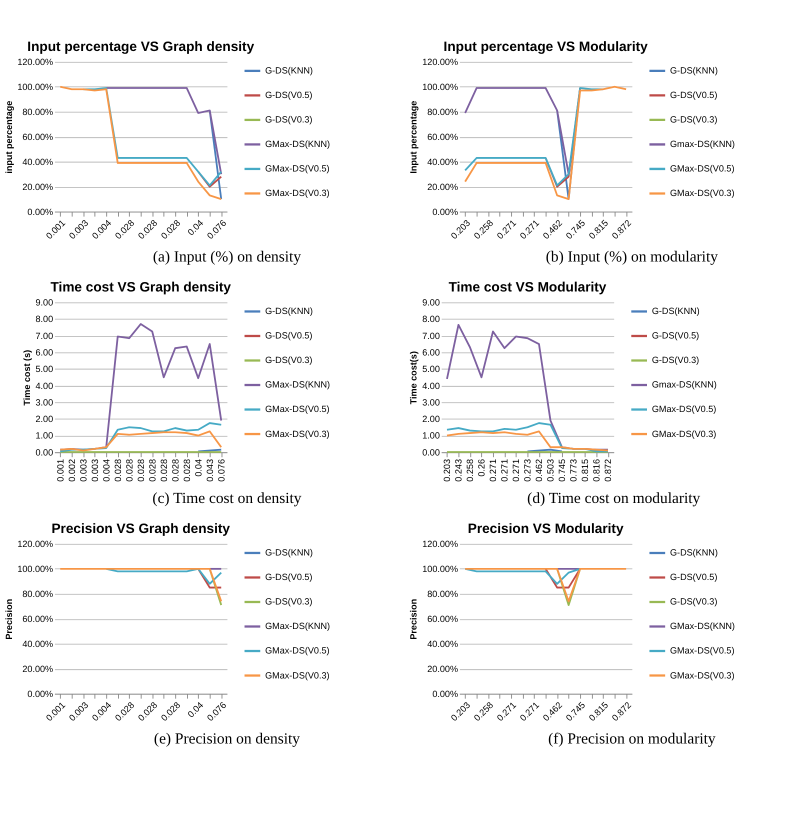  Describe the element at coordinates (221, 470) in the screenshot. I see `x-tick-label: 0.076` at that location.